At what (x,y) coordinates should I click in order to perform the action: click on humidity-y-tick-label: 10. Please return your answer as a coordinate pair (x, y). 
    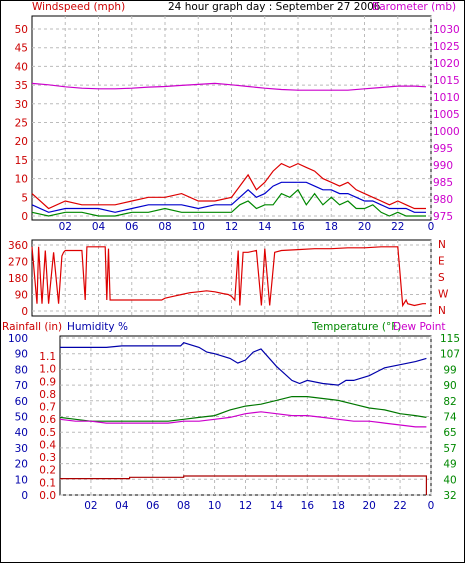
    Looking at the image, I should click on (21, 480).